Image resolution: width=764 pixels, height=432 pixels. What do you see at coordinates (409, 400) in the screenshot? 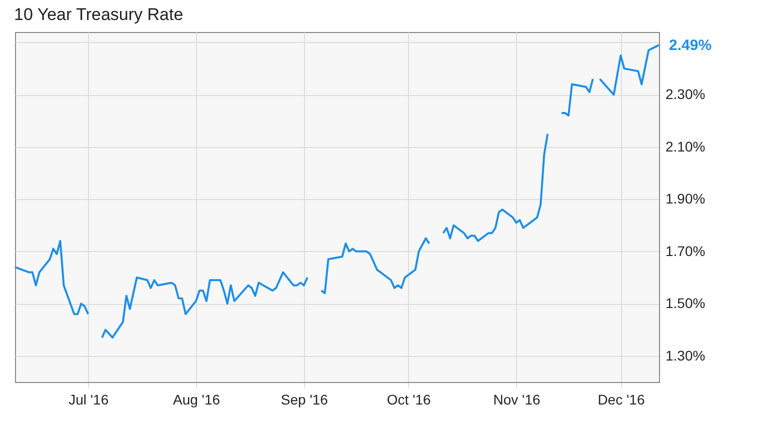
I see `x-tick-label: Oct '16` at bounding box center [409, 400].